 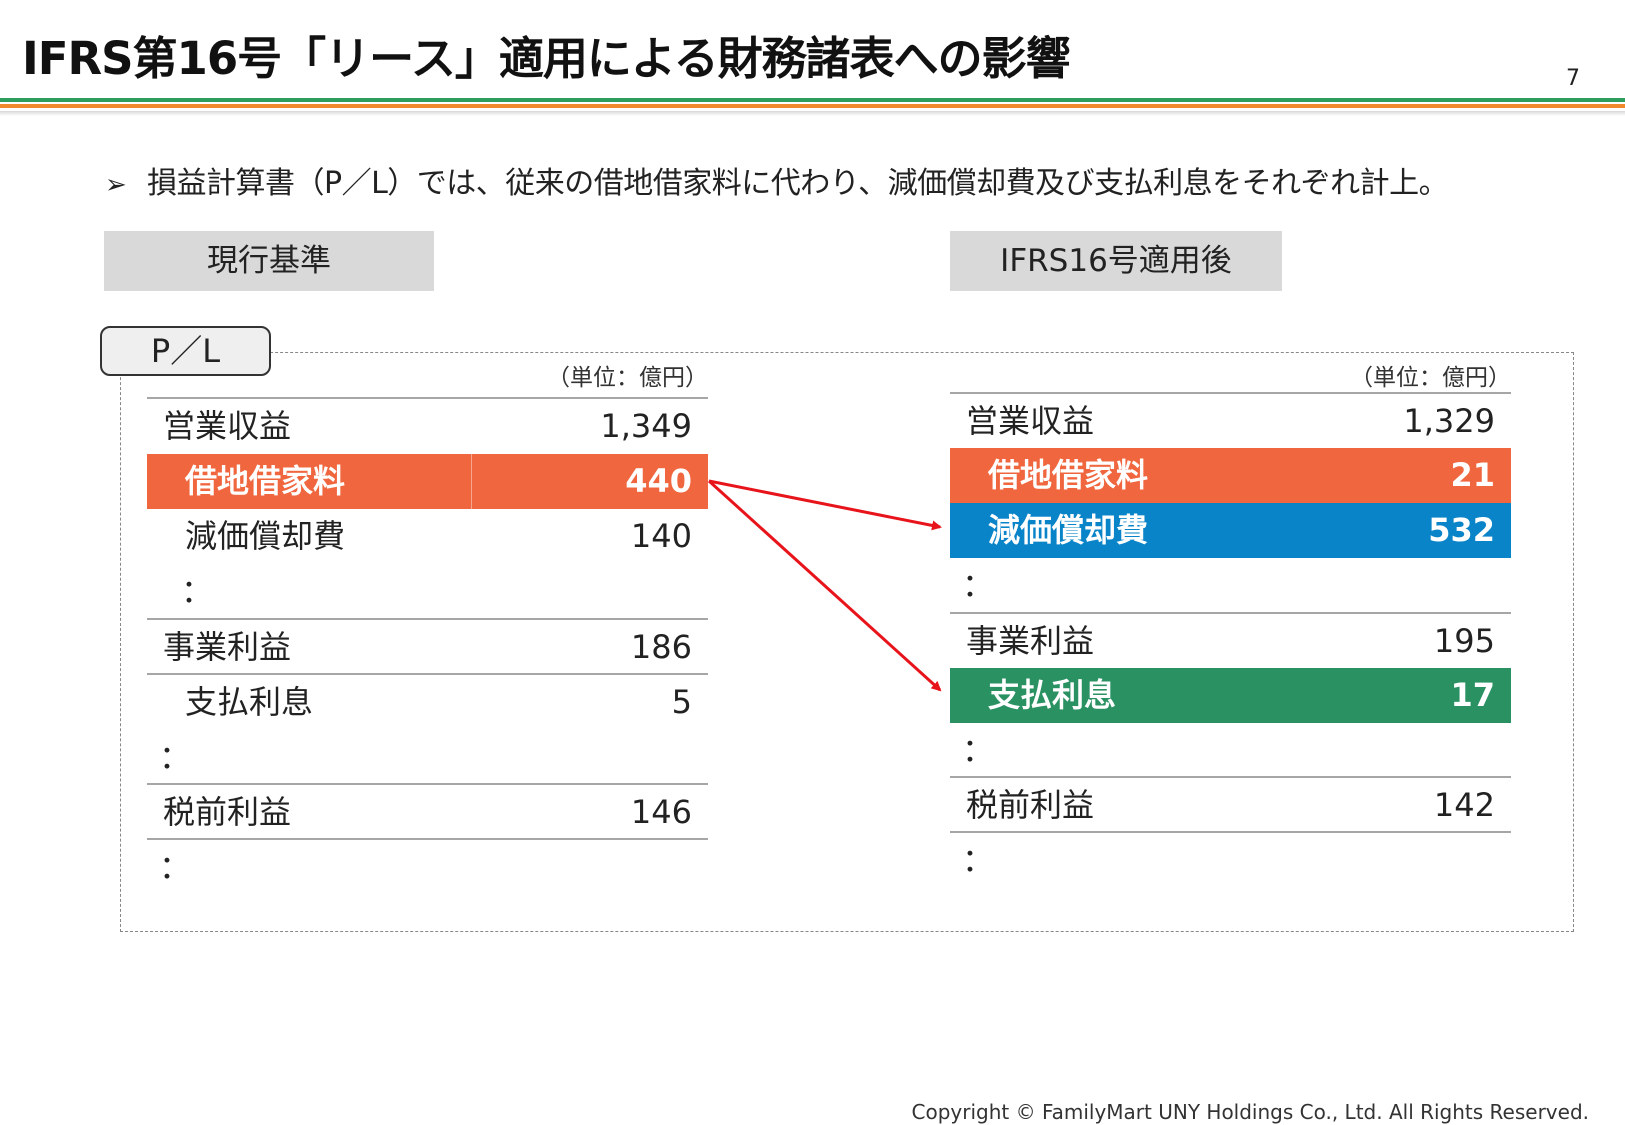 I want to click on arrow-to-interest, so click(x=824, y=585).